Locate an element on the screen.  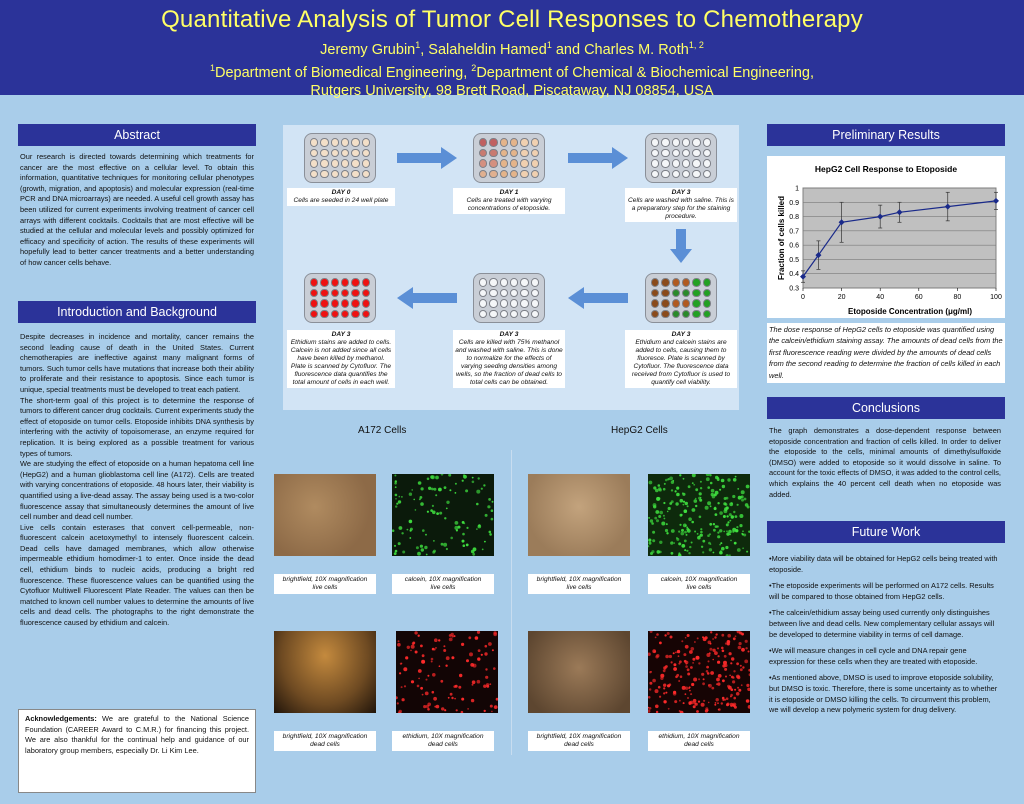
fluorescence-texture is located at coordinates (446, 672).